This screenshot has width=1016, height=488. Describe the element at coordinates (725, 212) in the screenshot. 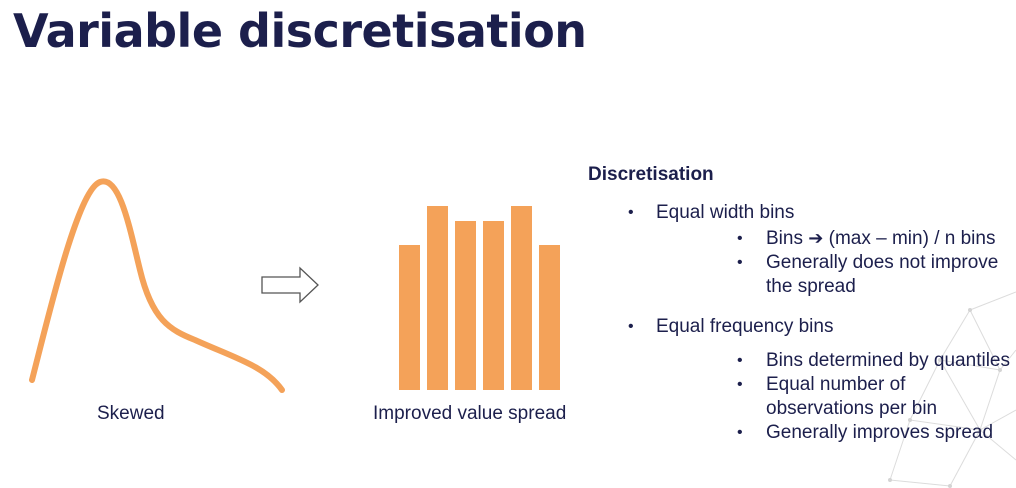

I see `equal-width-label: Equal width bins` at that location.